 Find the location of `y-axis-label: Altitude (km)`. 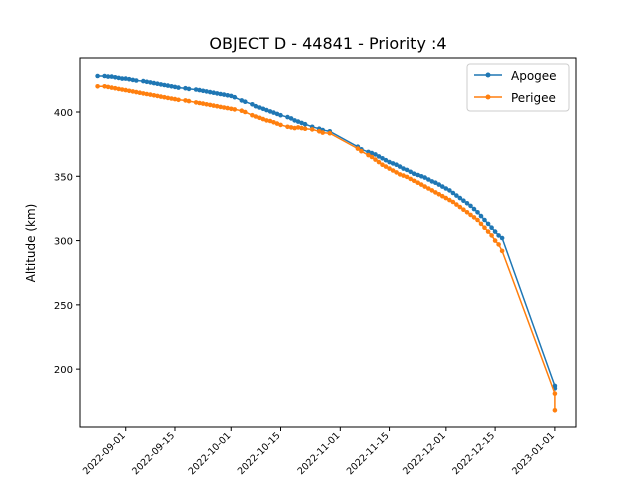

y-axis-label: Altitude (km) is located at coordinates (31, 243).